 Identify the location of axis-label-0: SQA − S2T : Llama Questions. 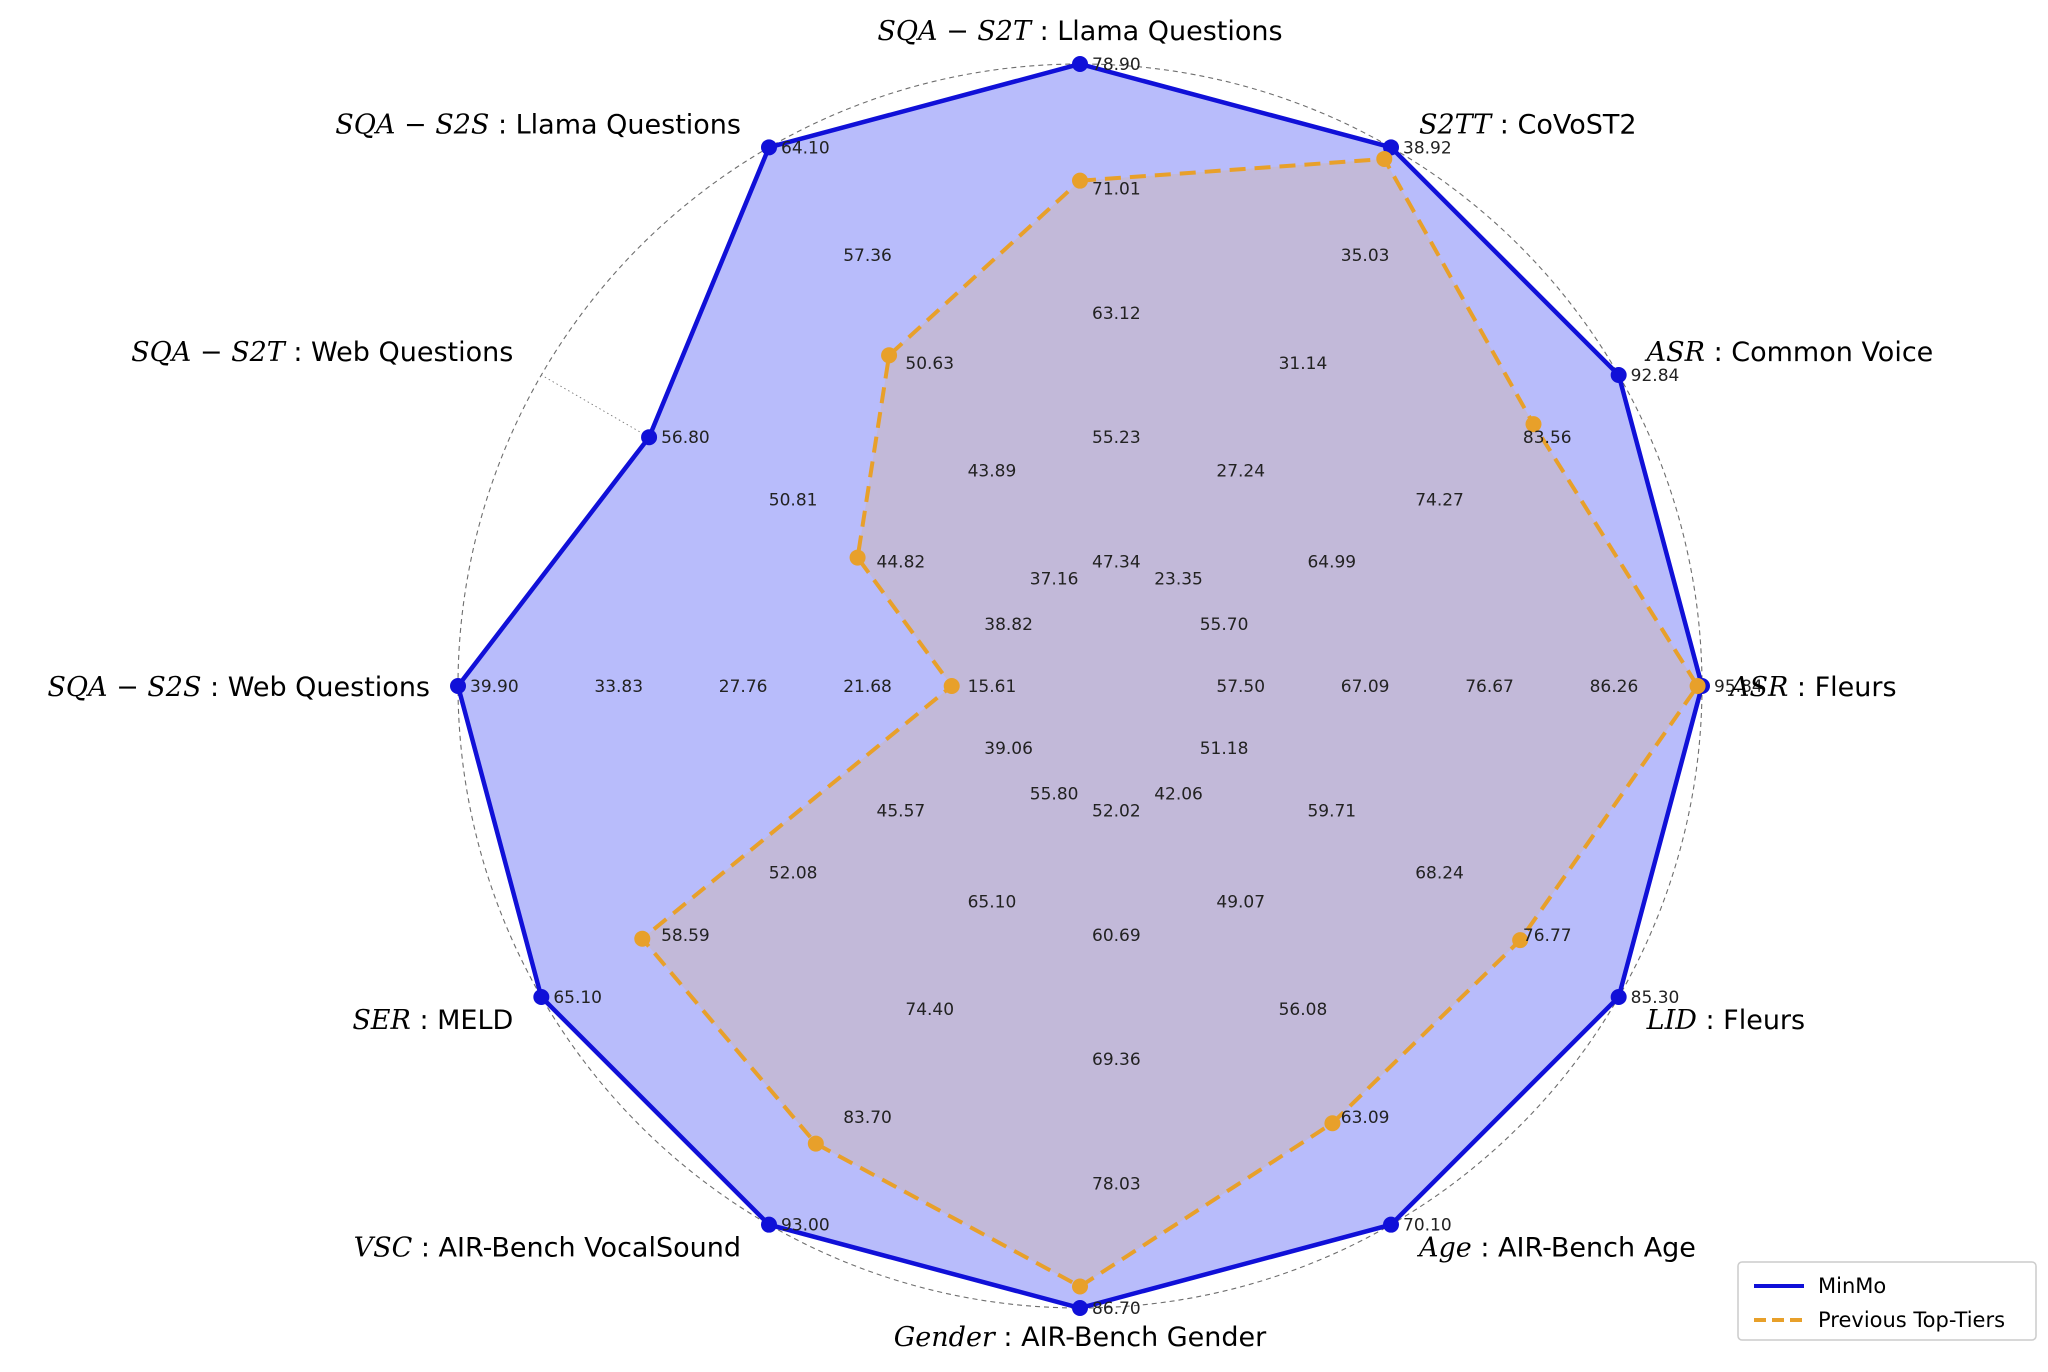
(1079, 31).